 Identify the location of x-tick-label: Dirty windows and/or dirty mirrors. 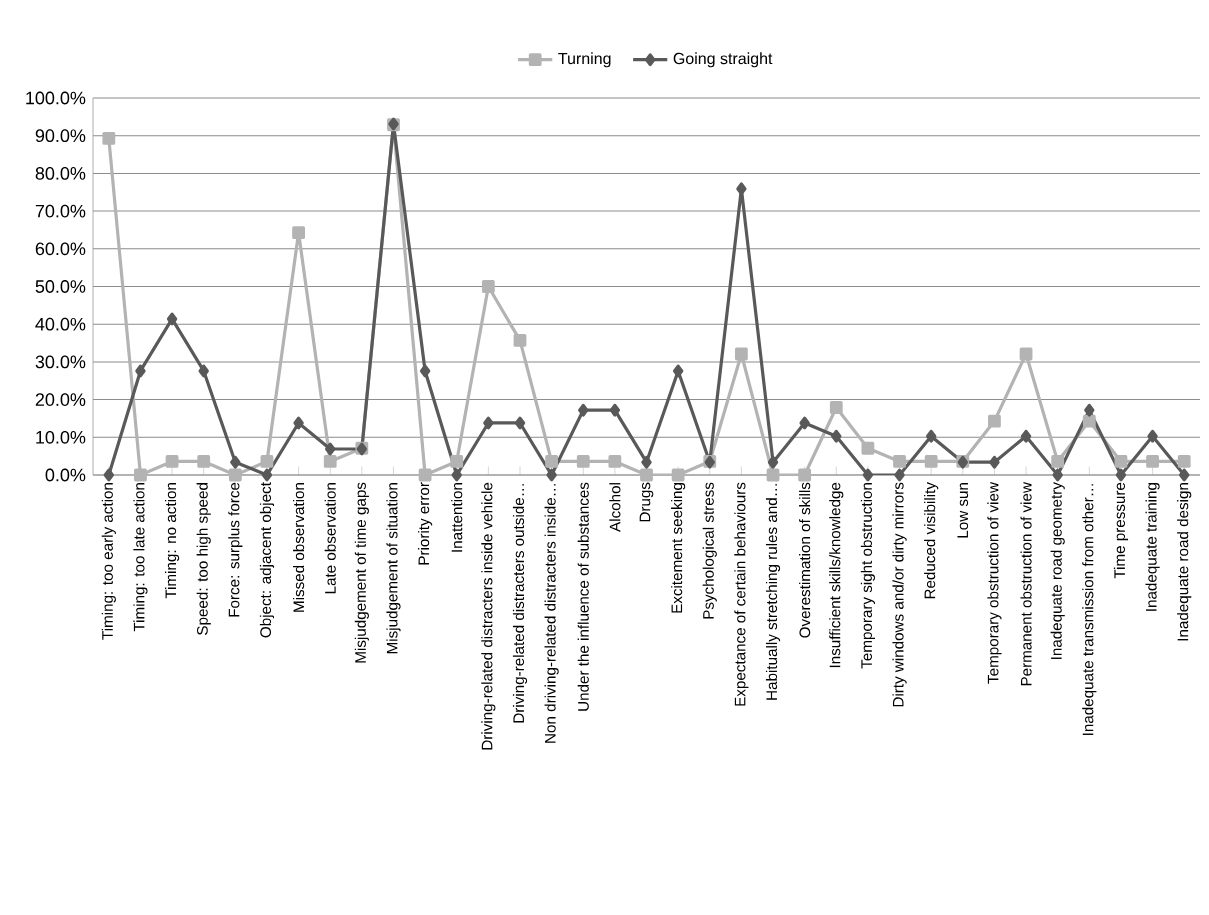
(899, 594).